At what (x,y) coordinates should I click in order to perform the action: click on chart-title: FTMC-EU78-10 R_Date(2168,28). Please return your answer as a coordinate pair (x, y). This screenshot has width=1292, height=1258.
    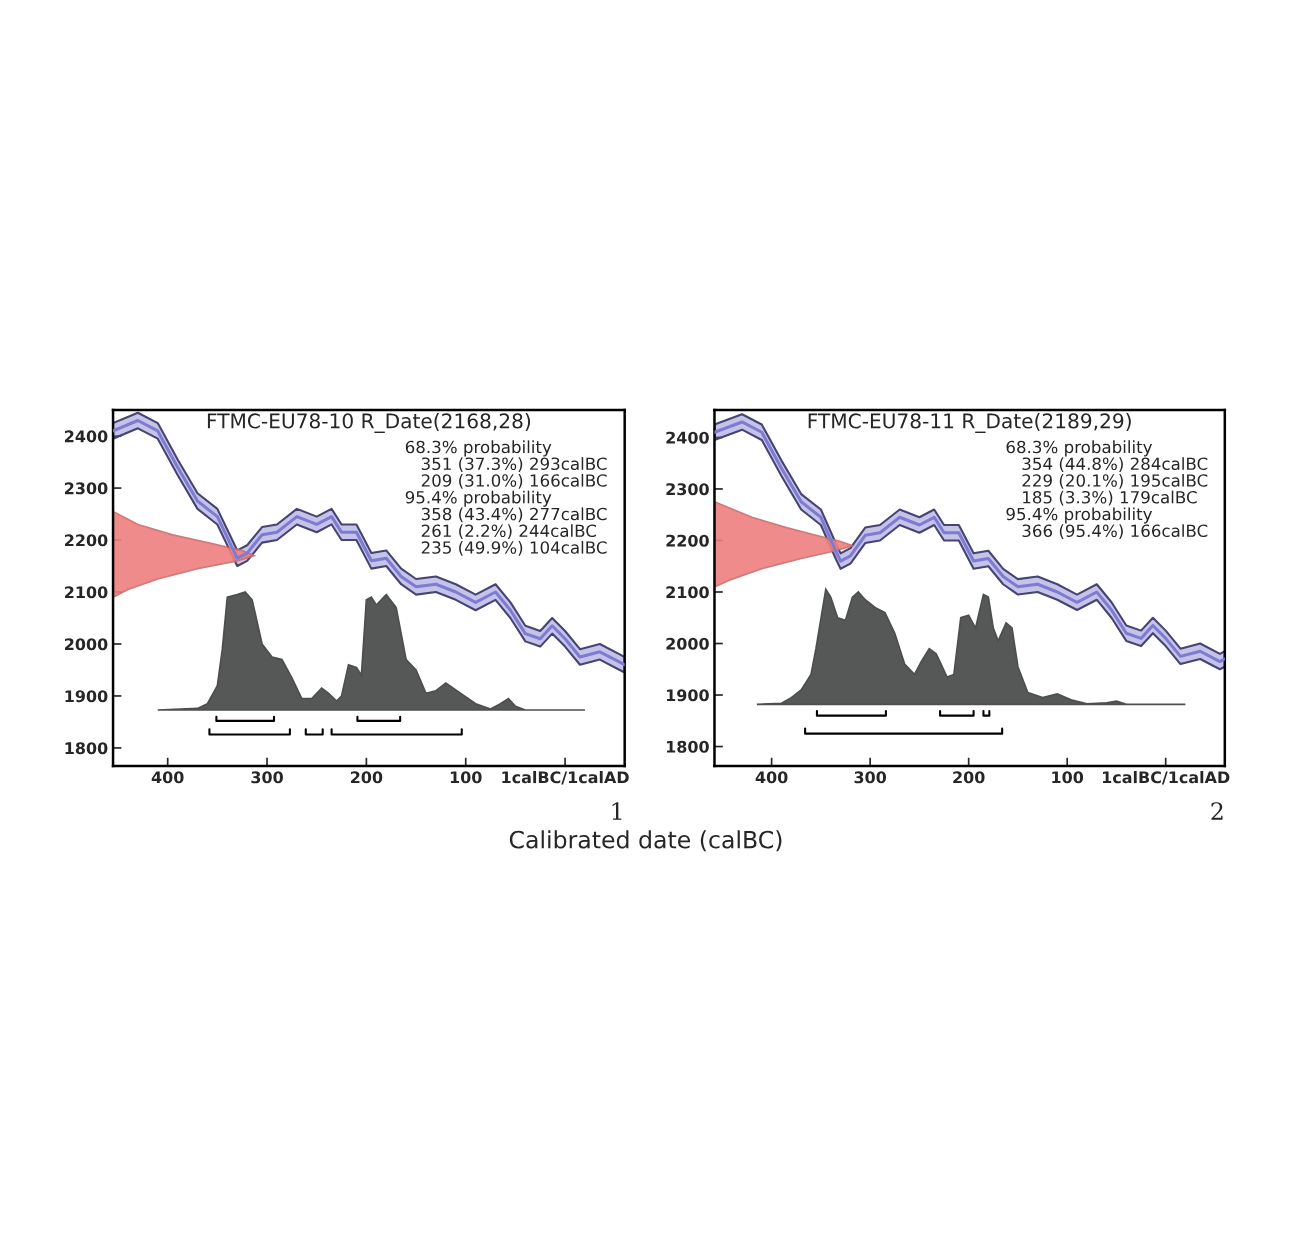
    Looking at the image, I should click on (369, 422).